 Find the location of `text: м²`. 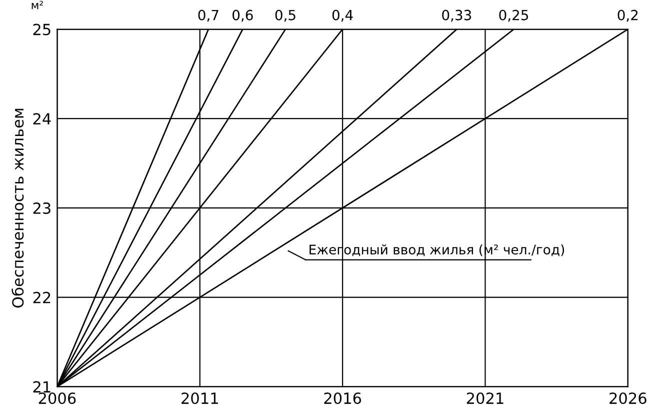

text: м² is located at coordinates (37, 5).